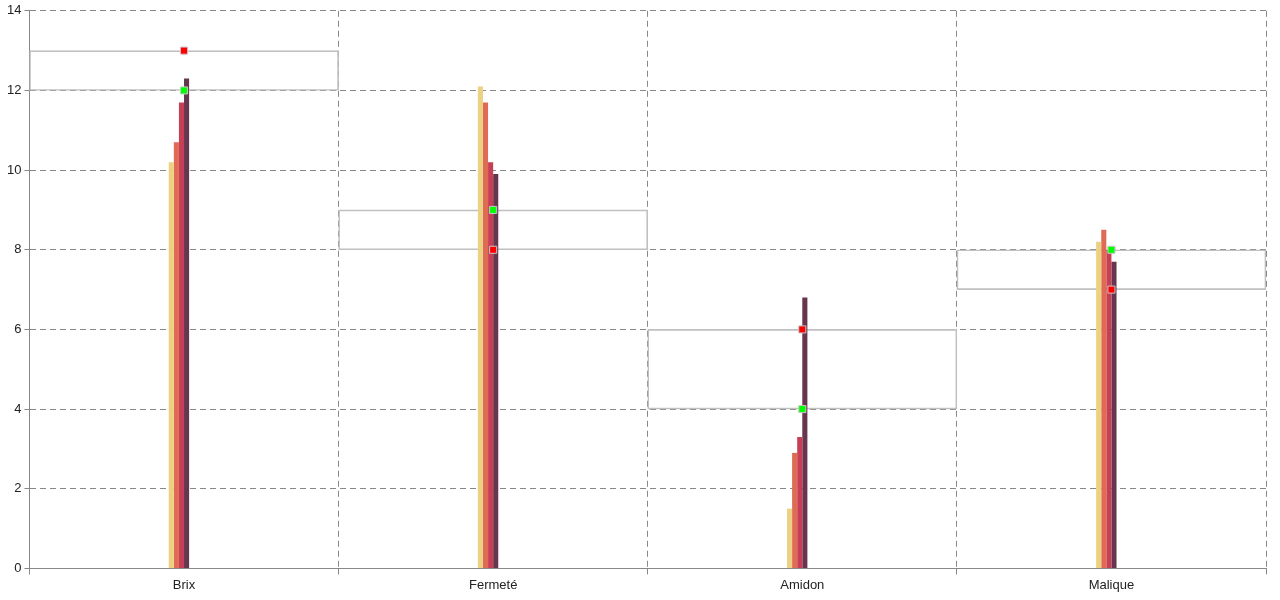 This screenshot has width=1280, height=600. I want to click on x-tick-label: Brix, so click(184, 584).